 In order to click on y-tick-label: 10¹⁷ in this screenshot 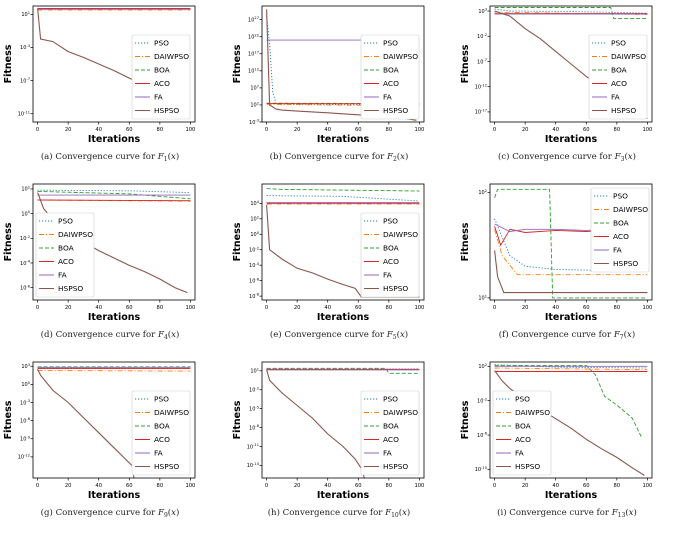, I will do `click(253, 53)`.